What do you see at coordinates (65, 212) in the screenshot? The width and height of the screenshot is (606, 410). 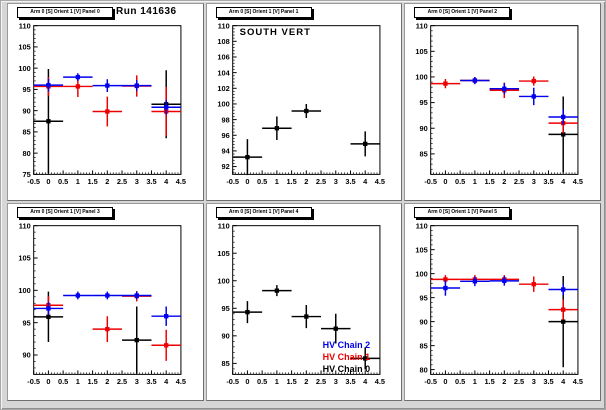 I see `pad-title-3: Arm 0 [S] Orient 1 [V] Panel 3` at bounding box center [65, 212].